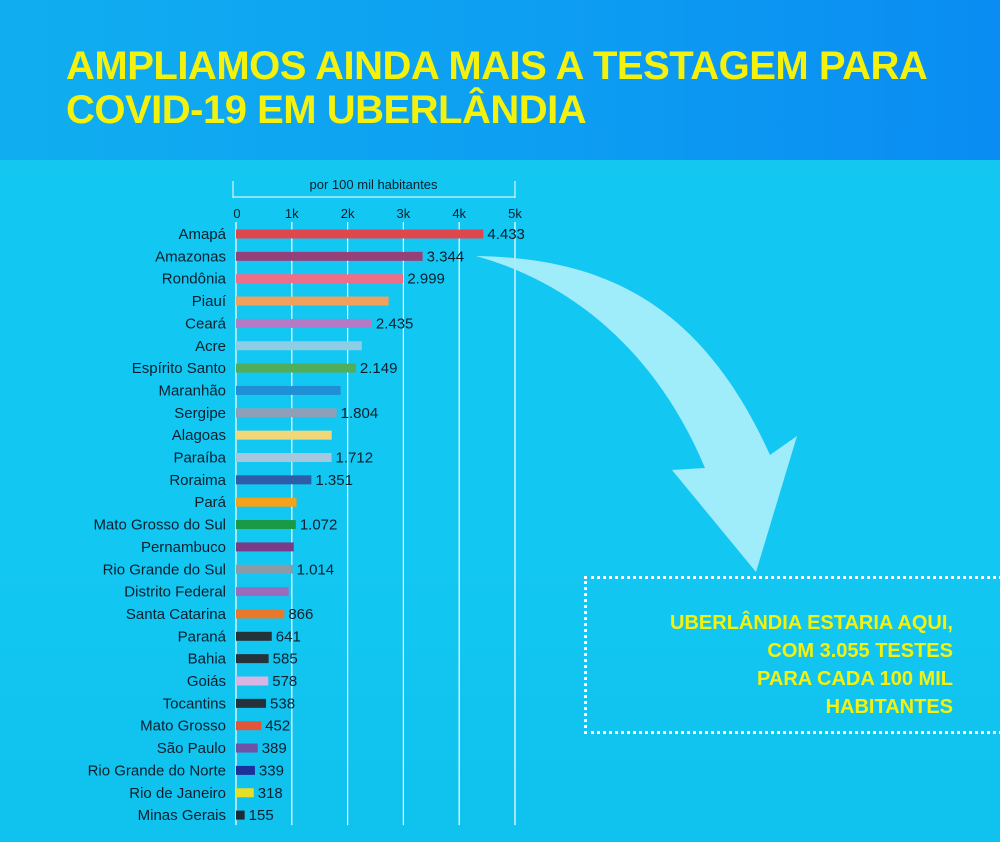  I want to click on category-label: Roraima, so click(197, 480).